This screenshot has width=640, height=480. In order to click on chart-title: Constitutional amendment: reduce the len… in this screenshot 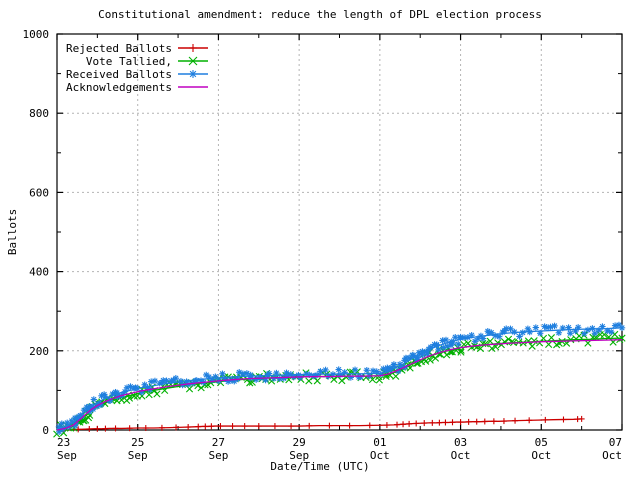, I will do `click(320, 14)`.